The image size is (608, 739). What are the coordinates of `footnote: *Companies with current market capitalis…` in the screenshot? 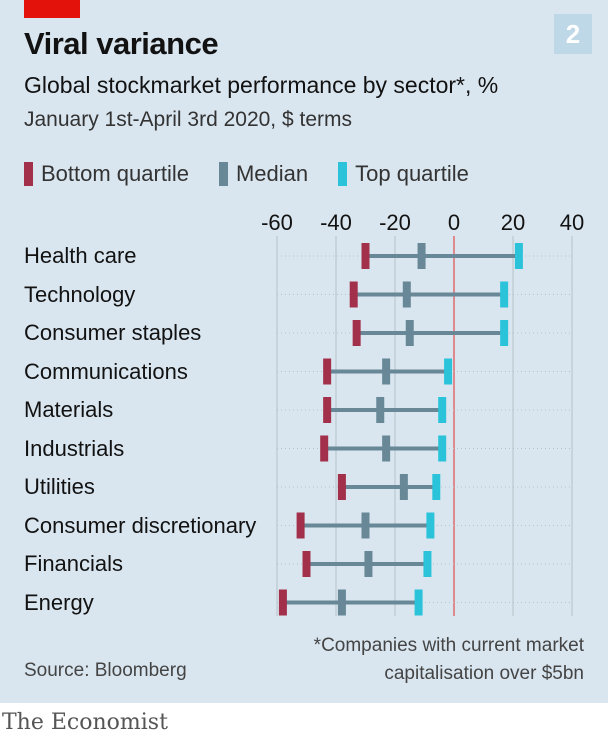 It's located at (449, 660).